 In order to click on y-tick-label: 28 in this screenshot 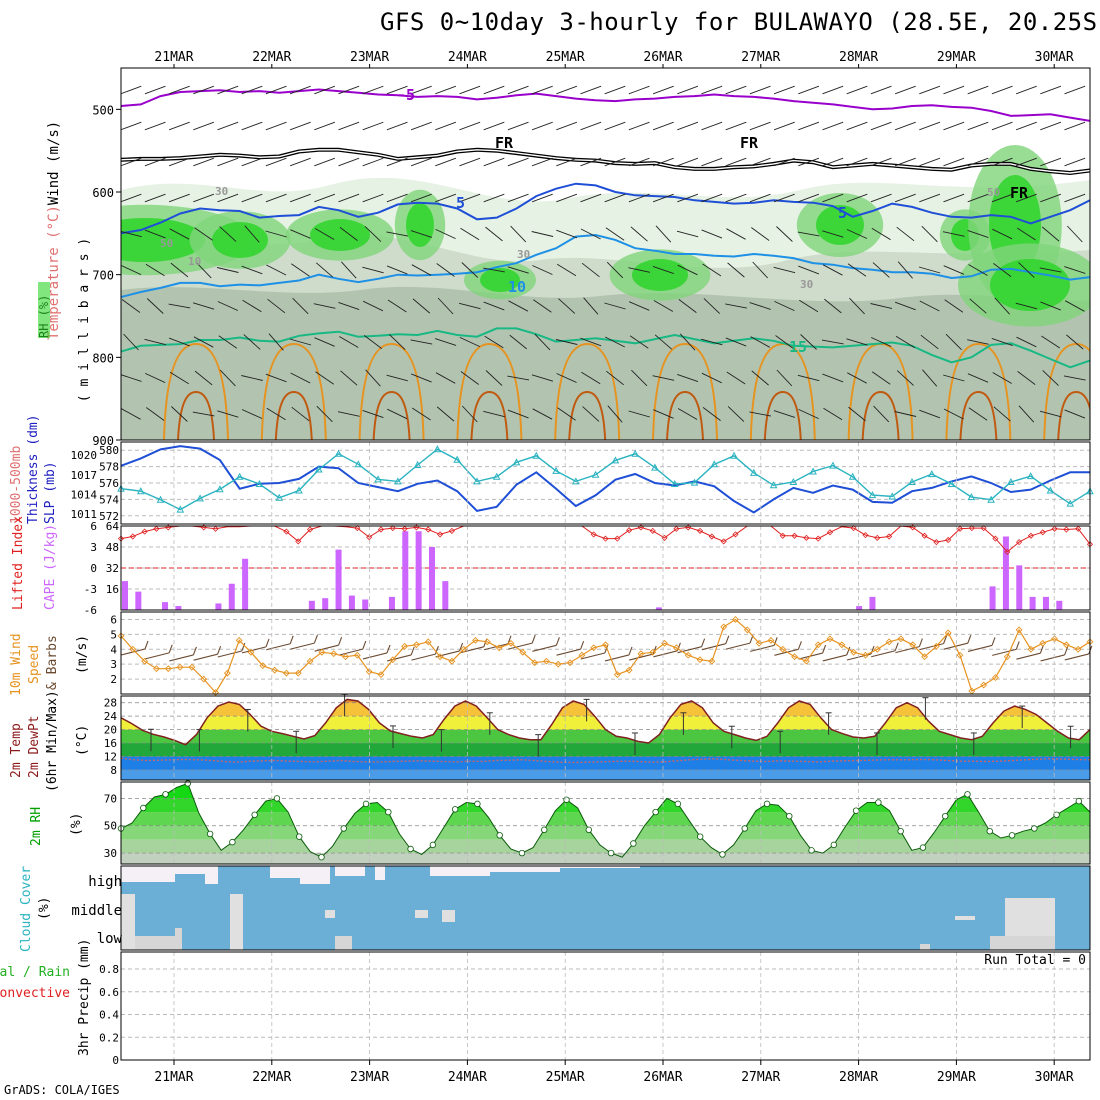, I will do `click(110, 703)`.